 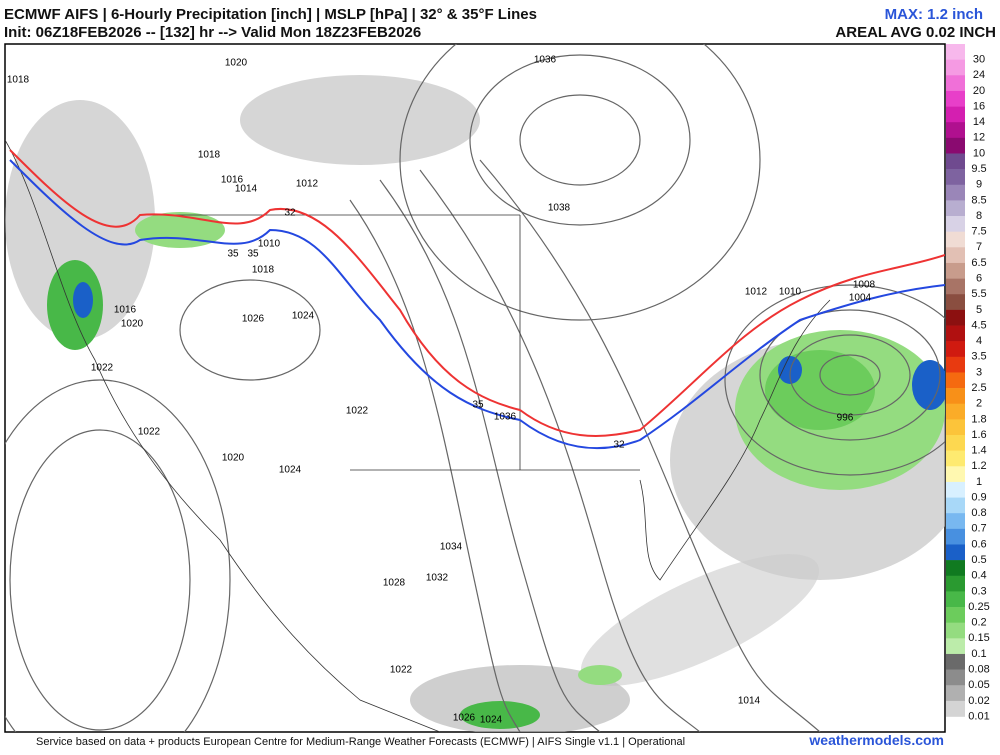 What do you see at coordinates (451, 547) in the screenshot?
I see `isobar-label: 1034` at bounding box center [451, 547].